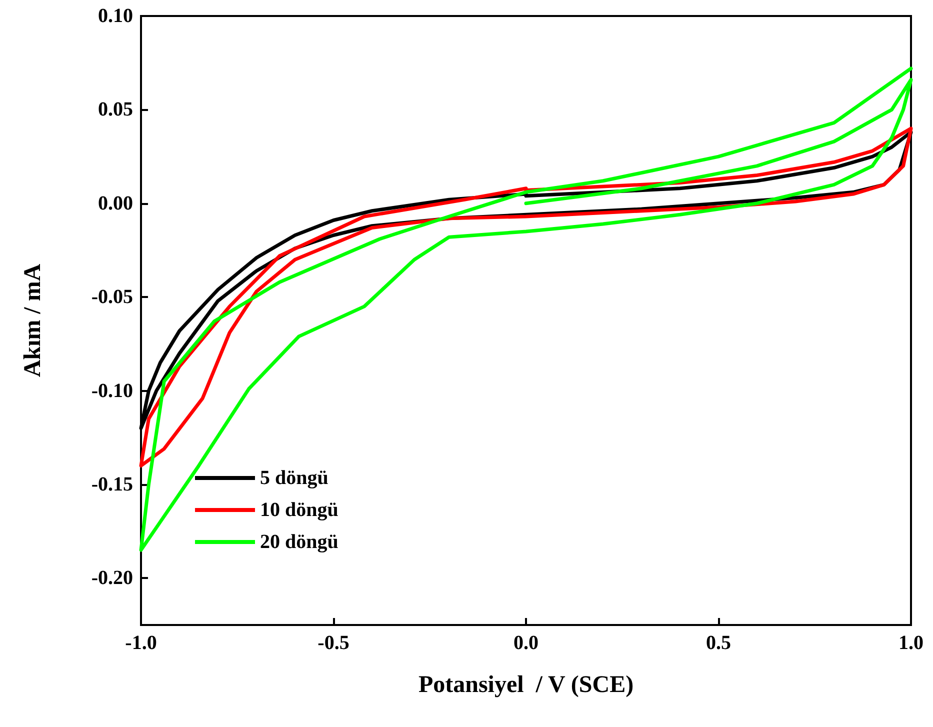 The image size is (933, 727). What do you see at coordinates (911, 643) in the screenshot?
I see `x-tick-label: 1.0` at bounding box center [911, 643].